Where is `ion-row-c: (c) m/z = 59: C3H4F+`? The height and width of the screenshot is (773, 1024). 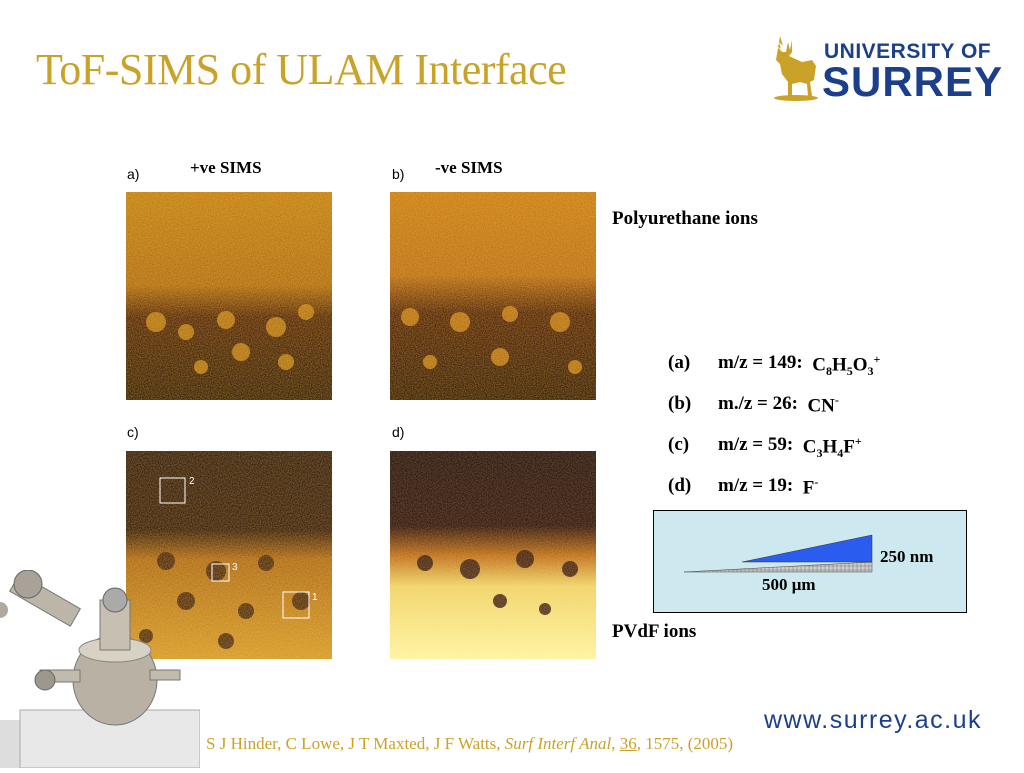 ion-row-c: (c) m/z = 59: C3H4F+ is located at coordinates (774, 454).